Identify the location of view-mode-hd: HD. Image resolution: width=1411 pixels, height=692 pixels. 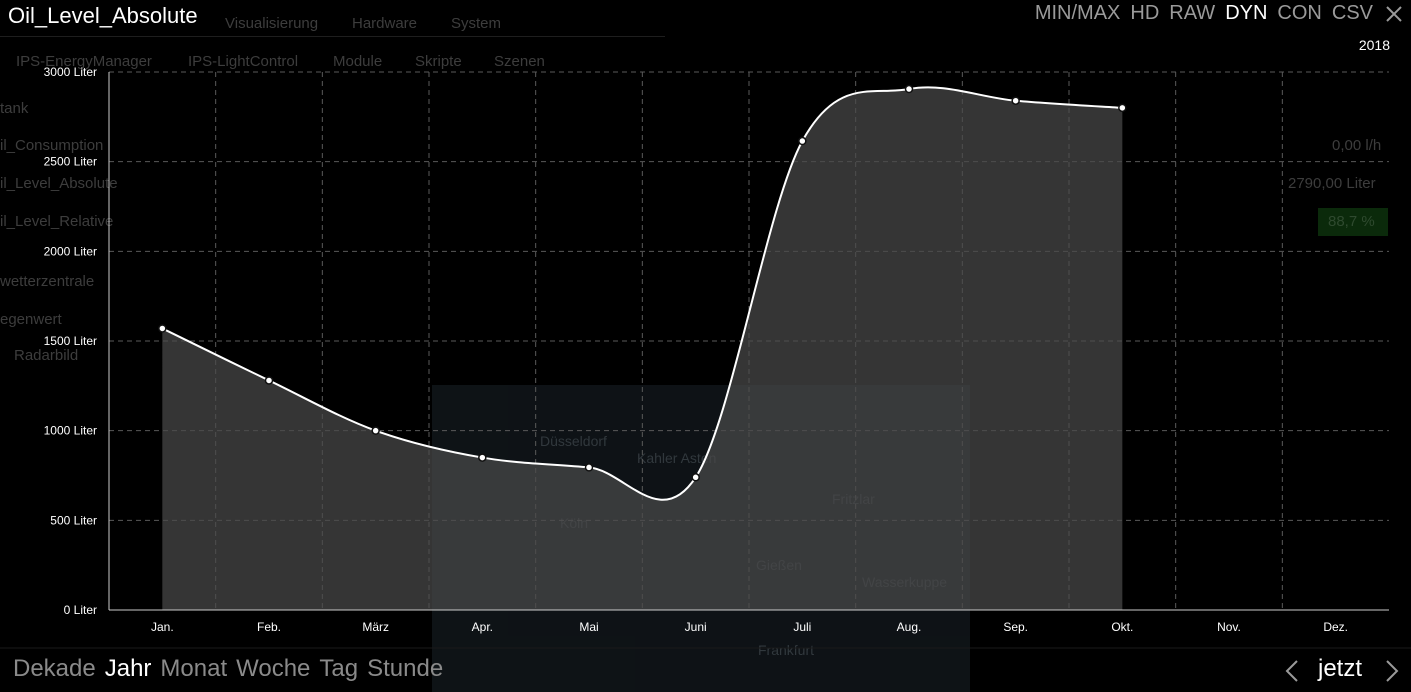
(1145, 13).